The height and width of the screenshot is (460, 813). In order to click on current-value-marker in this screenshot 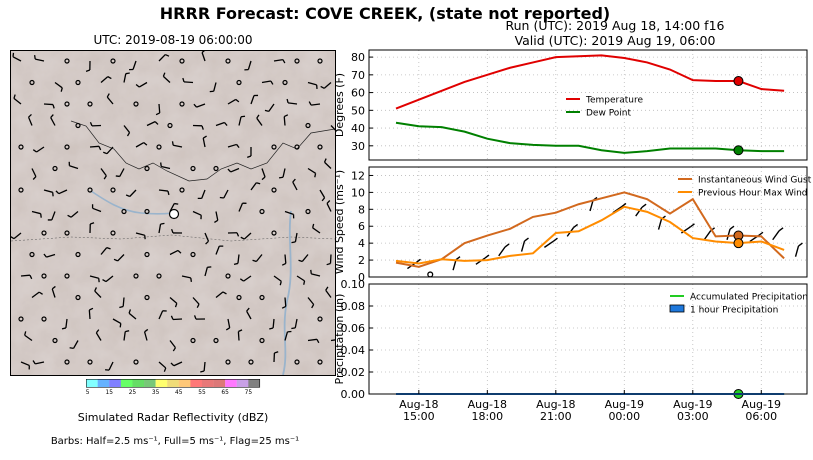, I will do `click(738, 243)`.